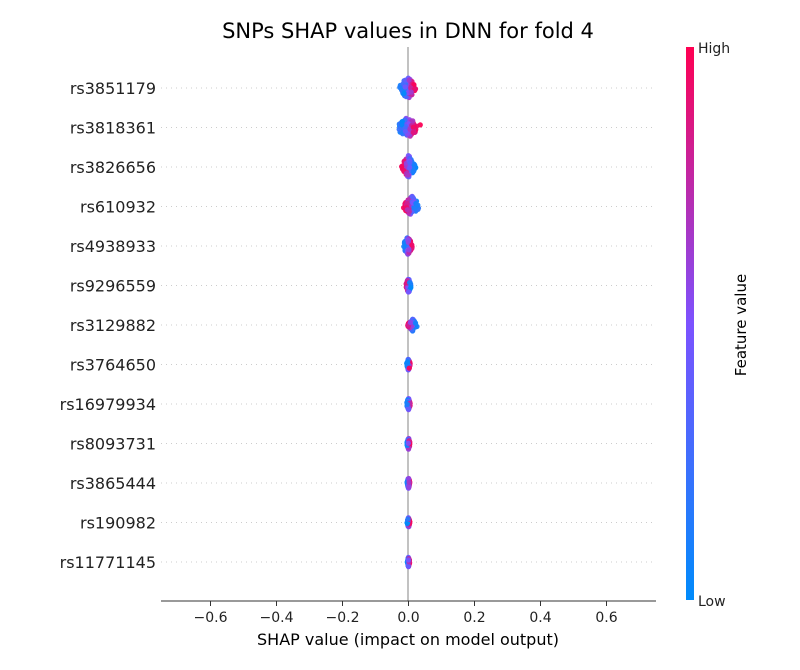 The image size is (800, 670). Describe the element at coordinates (113, 325) in the screenshot. I see `feature-label: rs3129882` at that location.